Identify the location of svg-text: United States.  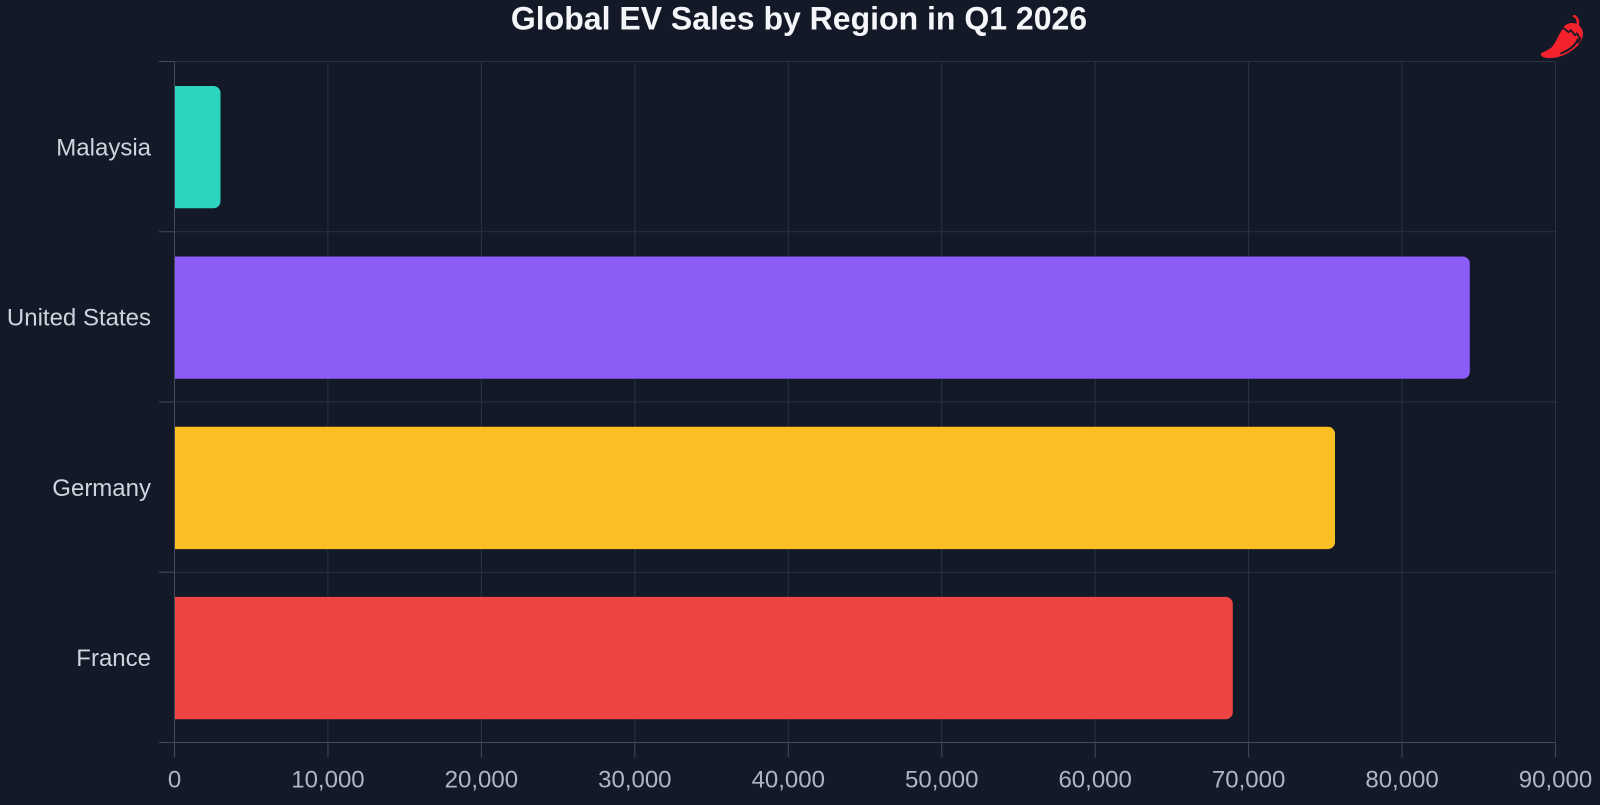
(79, 318).